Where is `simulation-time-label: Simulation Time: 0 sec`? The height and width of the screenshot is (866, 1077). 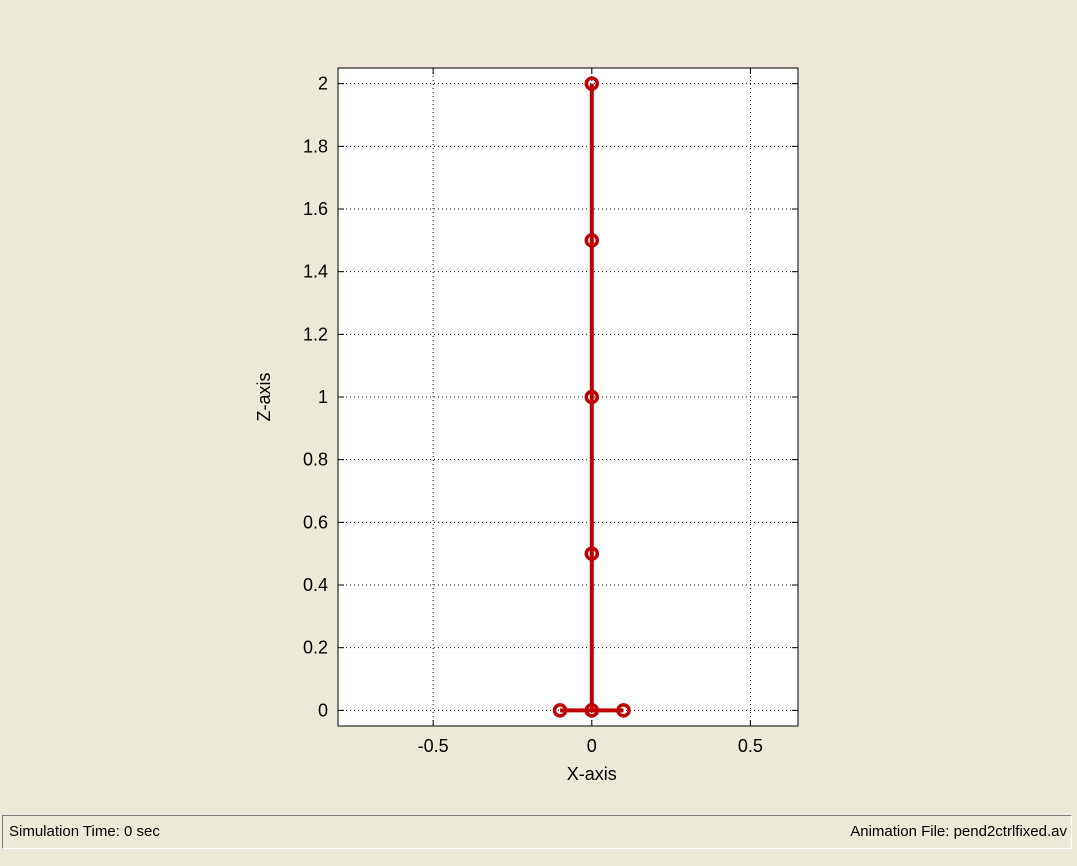 simulation-time-label: Simulation Time: 0 sec is located at coordinates (84, 831).